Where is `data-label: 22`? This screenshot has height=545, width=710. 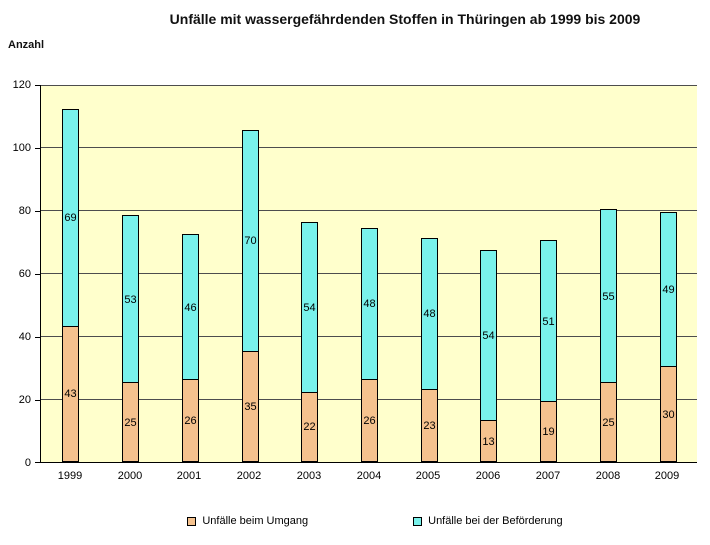
data-label: 22 is located at coordinates (309, 427).